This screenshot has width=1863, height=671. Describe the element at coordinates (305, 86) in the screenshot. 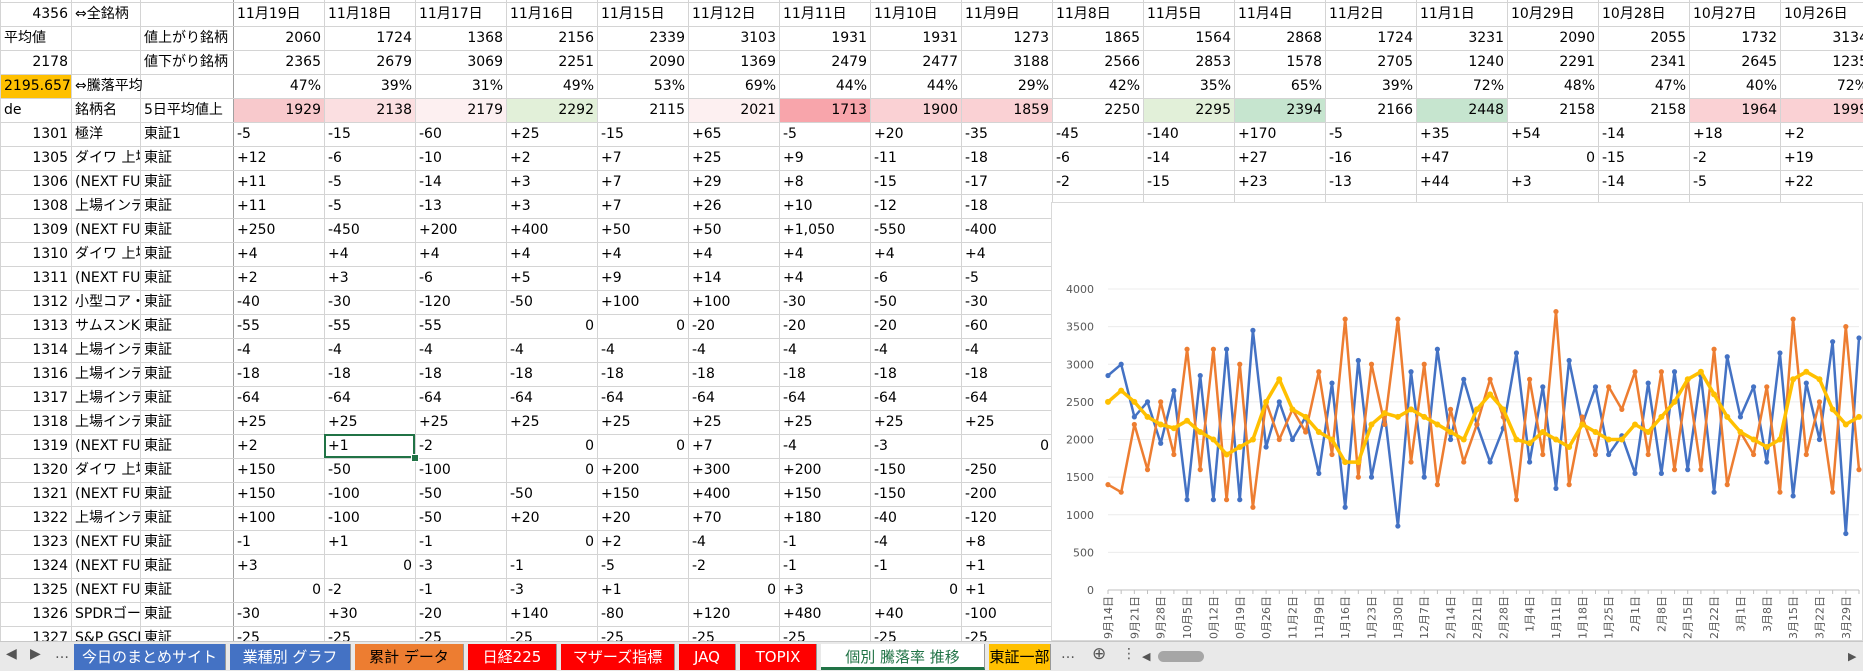

I see `summary-cell: 47%` at that location.